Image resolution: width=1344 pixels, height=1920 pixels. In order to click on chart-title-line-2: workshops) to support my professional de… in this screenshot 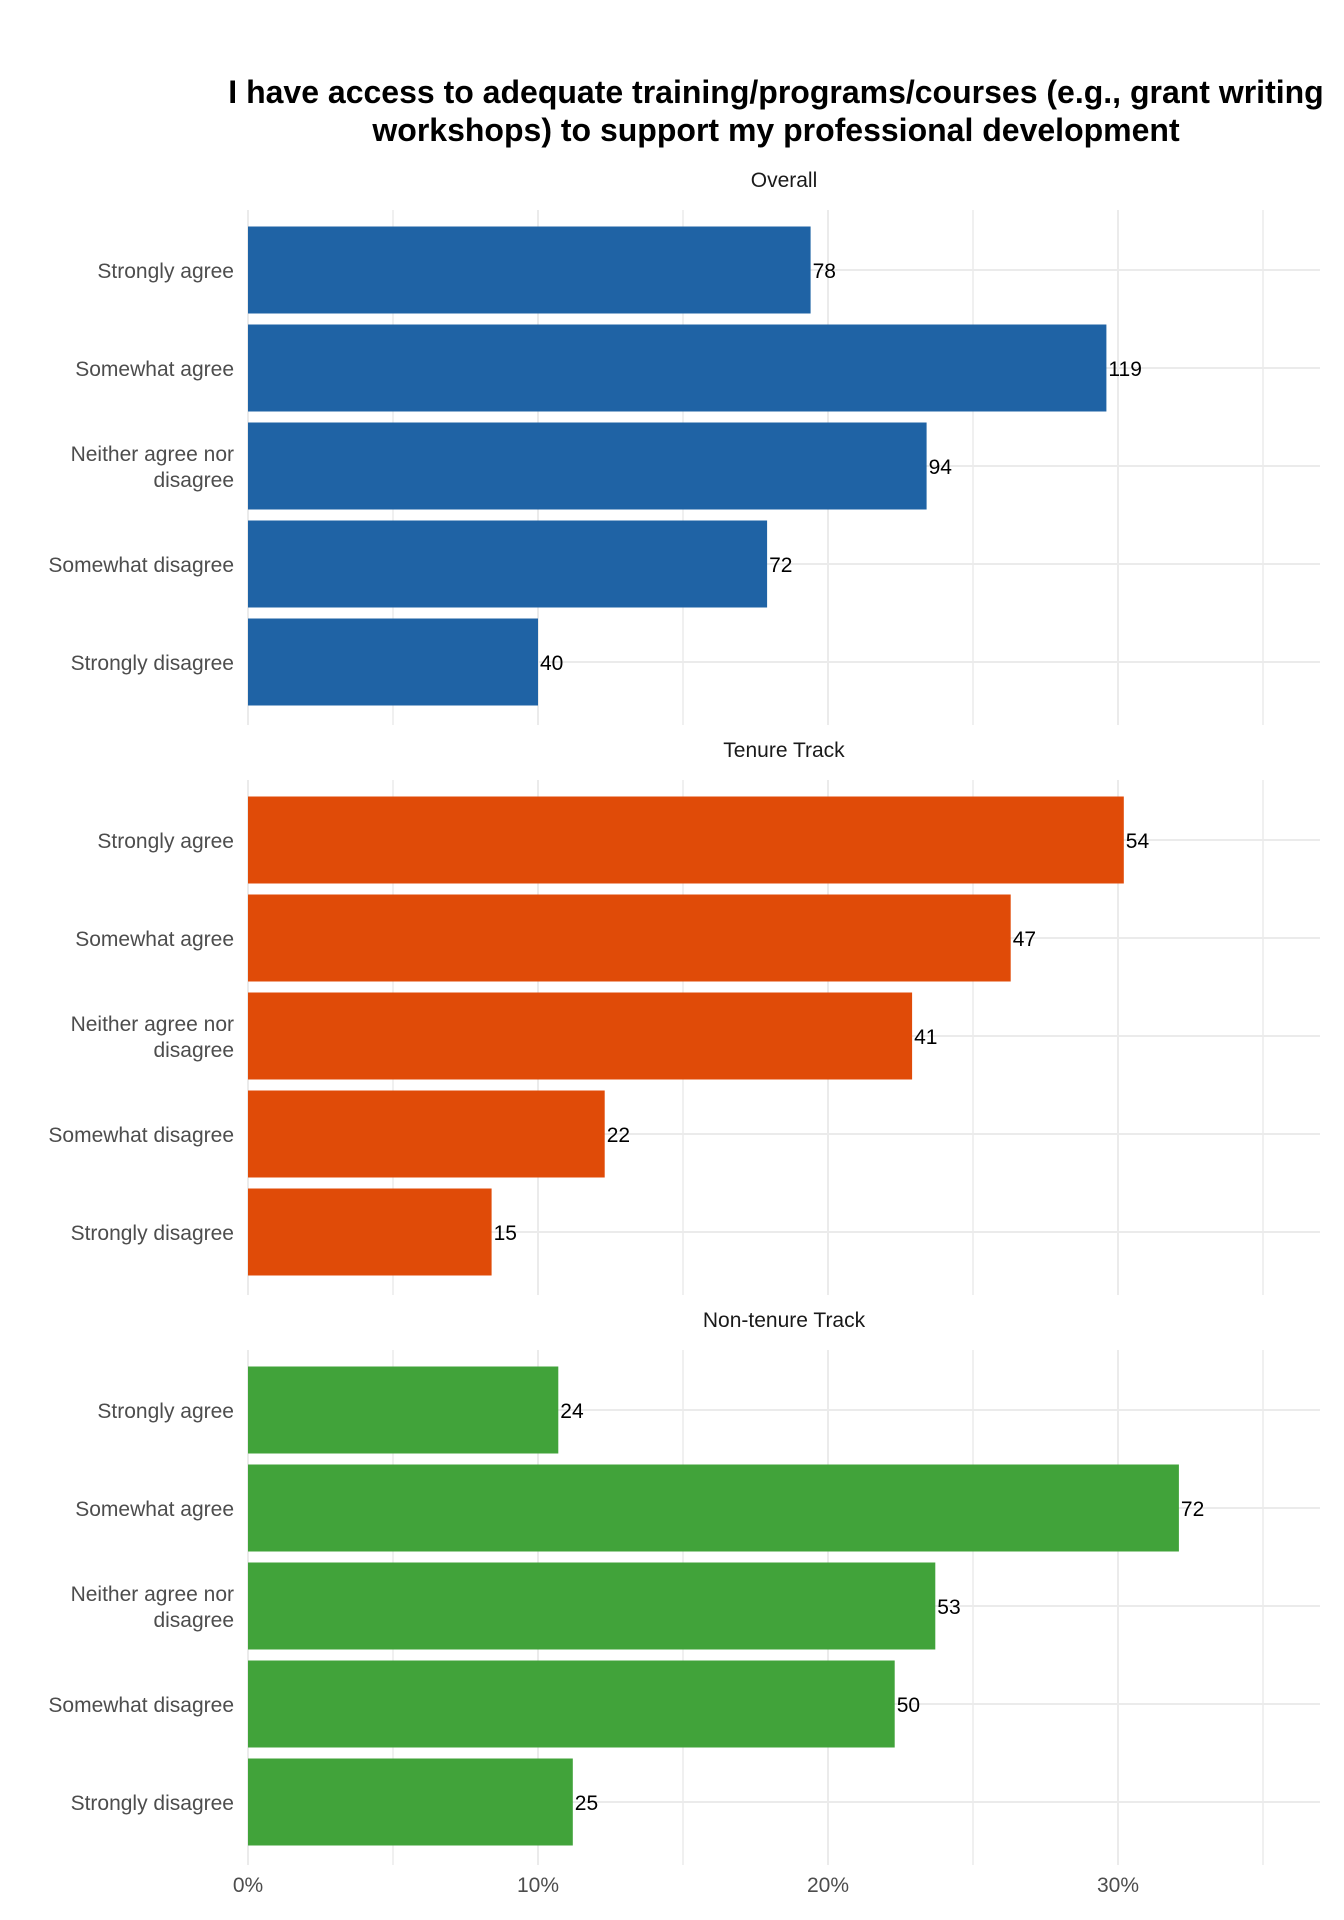, I will do `click(775, 130)`.